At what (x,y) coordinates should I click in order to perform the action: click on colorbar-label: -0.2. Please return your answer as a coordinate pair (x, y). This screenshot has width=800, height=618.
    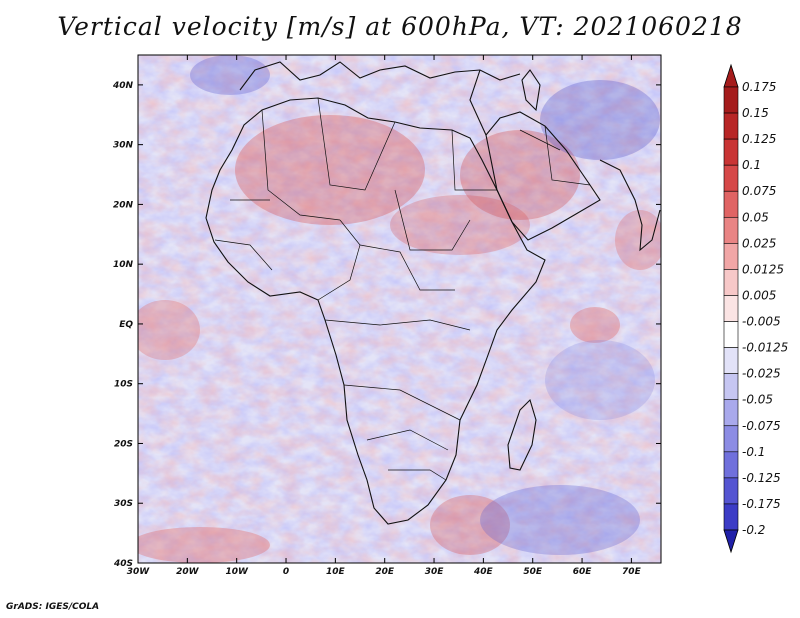
    Looking at the image, I should click on (753, 530).